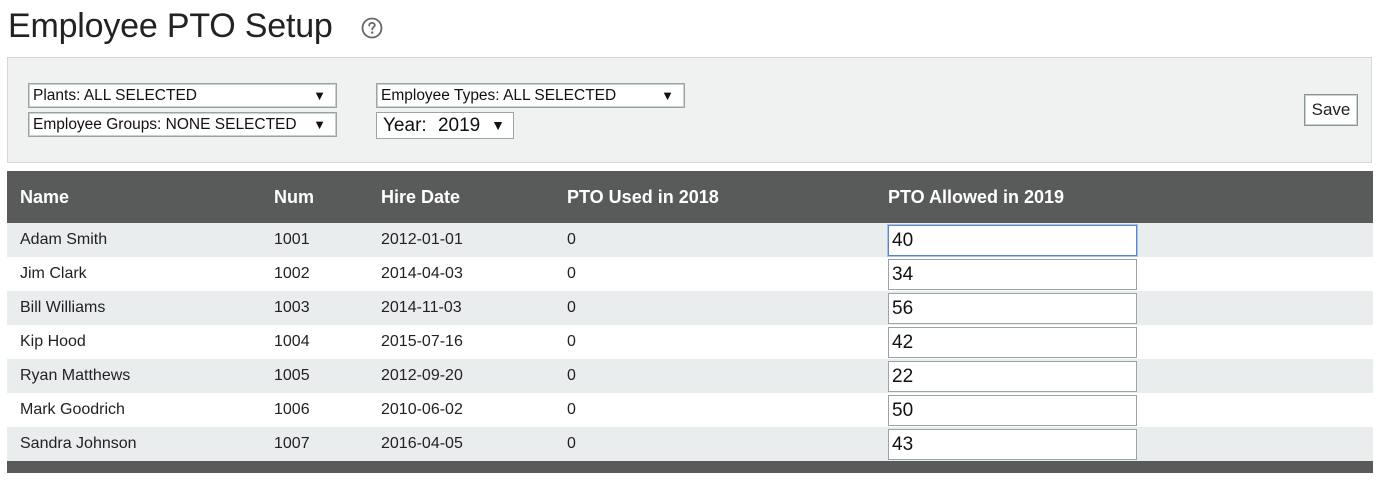 Image resolution: width=1382 pixels, height=482 pixels. I want to click on hire-date: 2014-11-03, so click(421, 307).